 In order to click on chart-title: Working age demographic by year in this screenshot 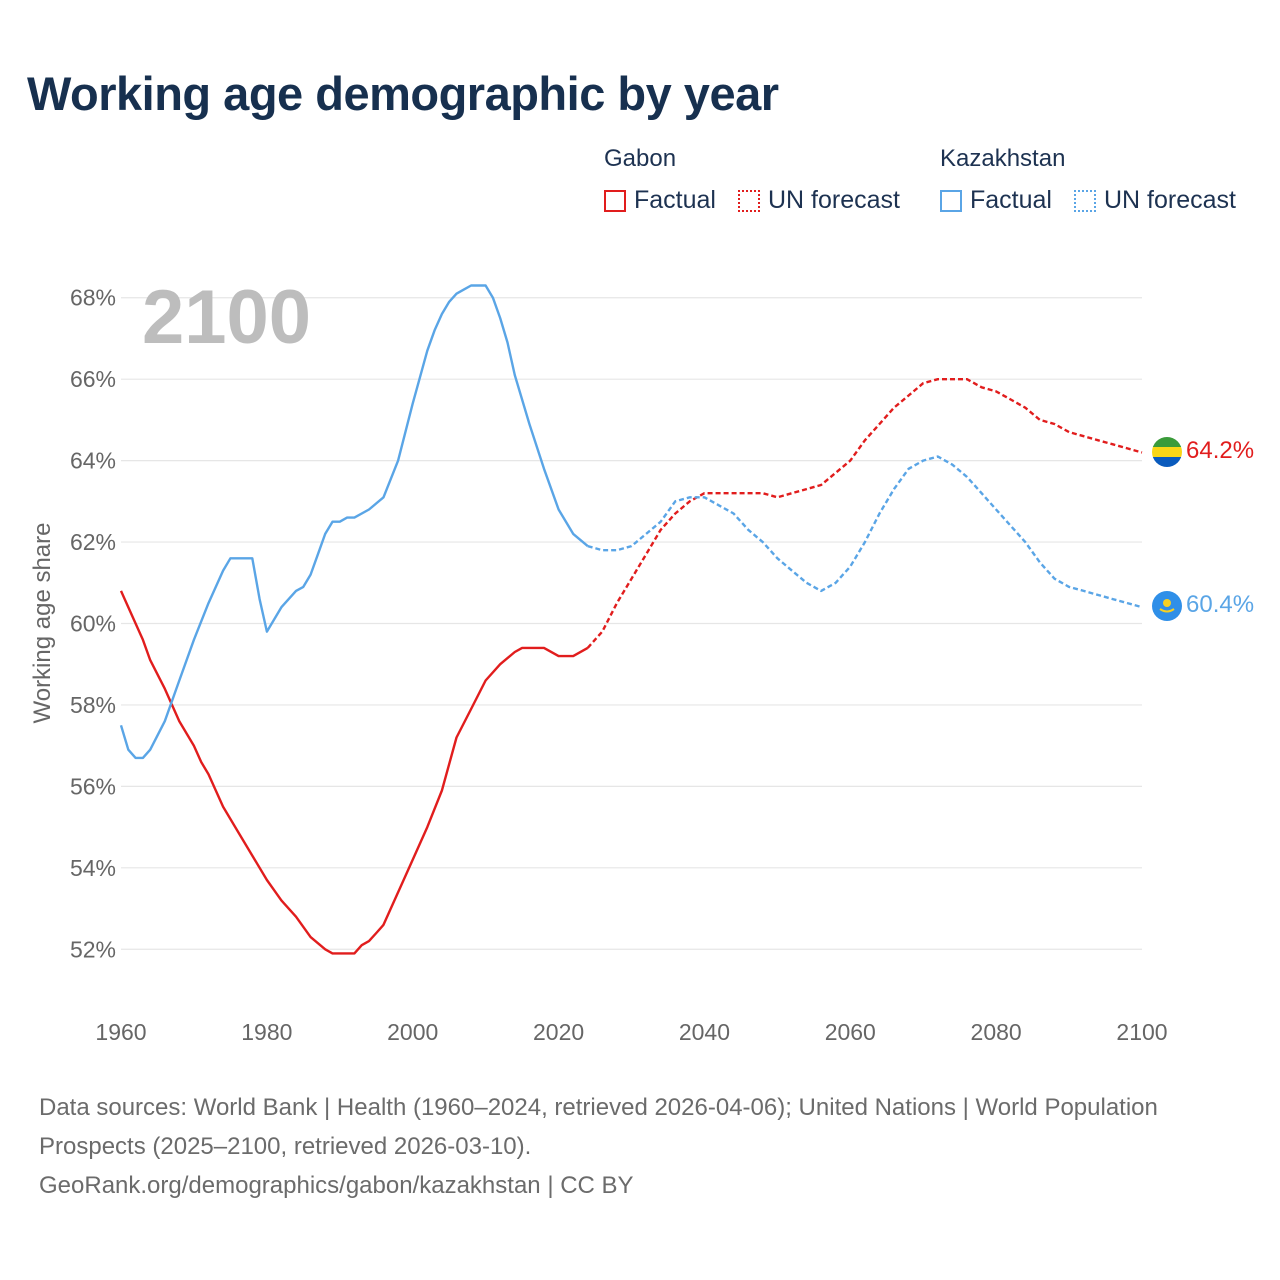, I will do `click(403, 93)`.